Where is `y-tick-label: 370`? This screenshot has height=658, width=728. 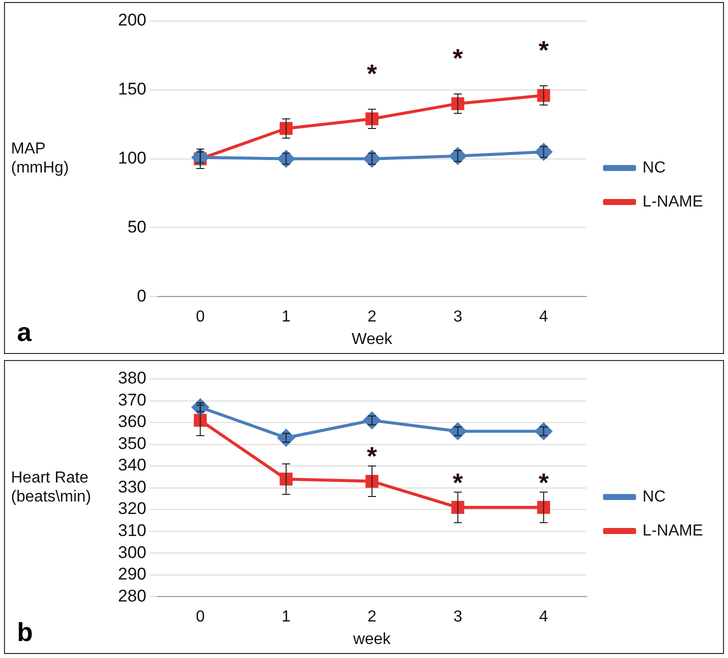 y-tick-label: 370 is located at coordinates (132, 400).